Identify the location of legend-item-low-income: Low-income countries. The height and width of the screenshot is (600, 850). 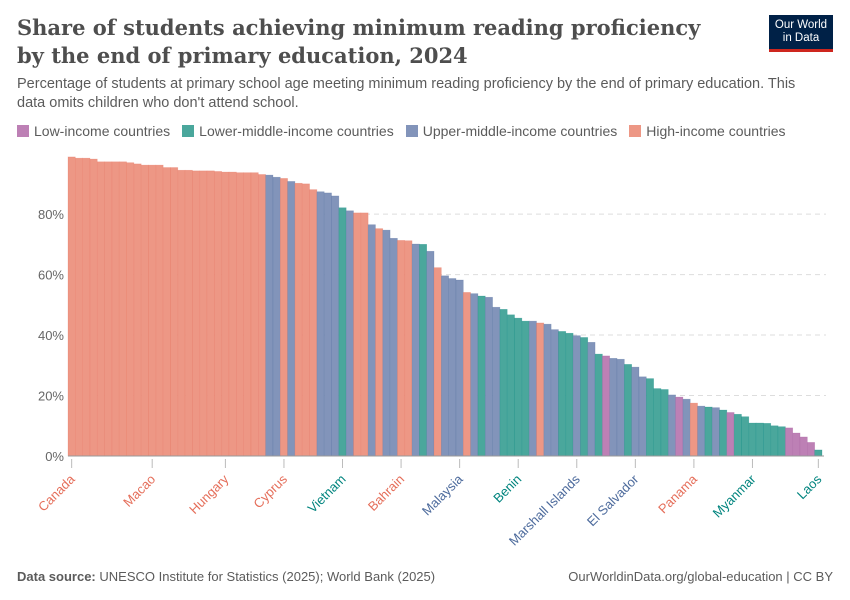
(93, 131).